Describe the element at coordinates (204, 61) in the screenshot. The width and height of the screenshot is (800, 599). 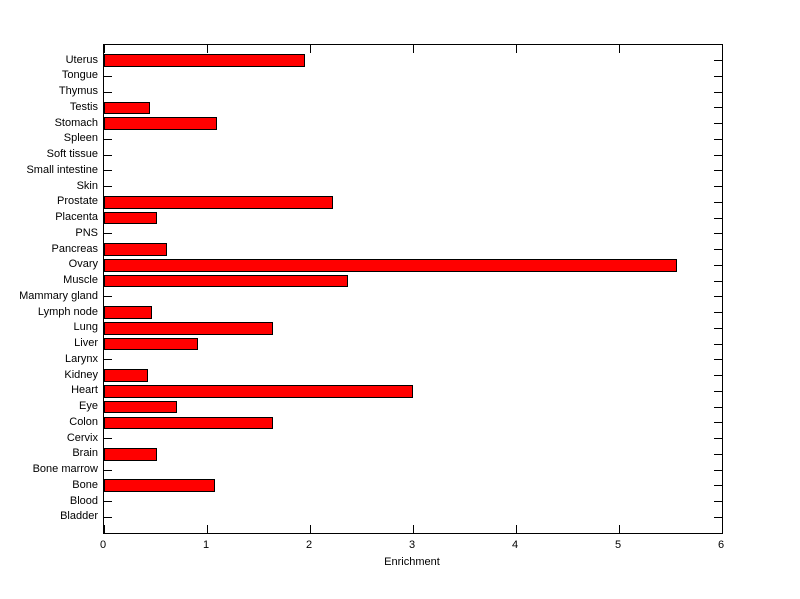
I see `bar-uterus` at that location.